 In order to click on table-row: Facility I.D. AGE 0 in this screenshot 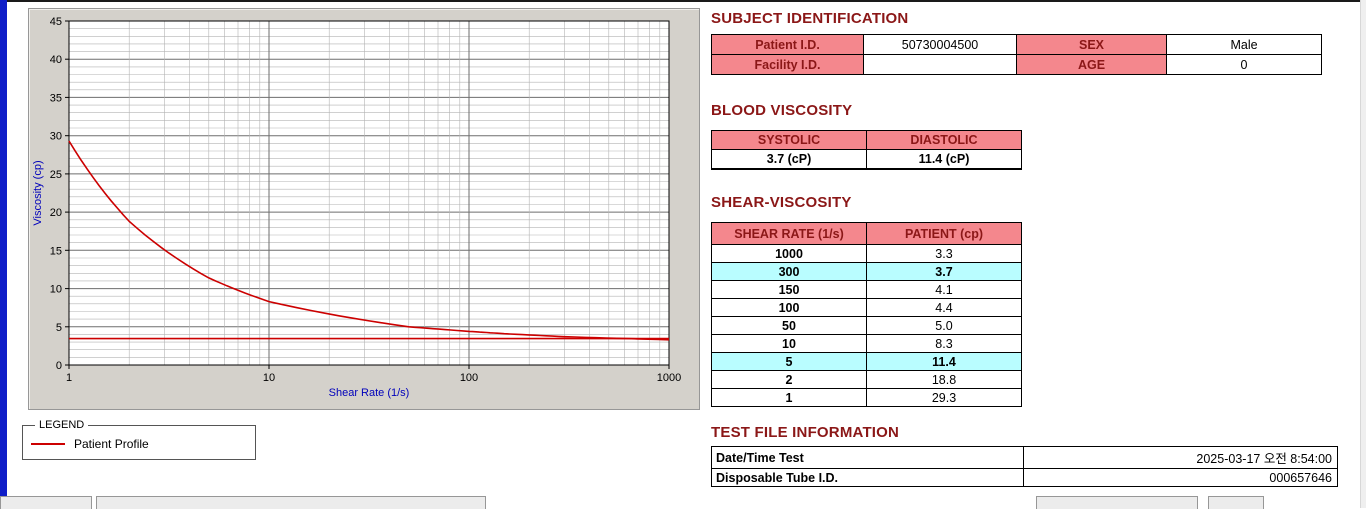, I will do `click(1016, 64)`.